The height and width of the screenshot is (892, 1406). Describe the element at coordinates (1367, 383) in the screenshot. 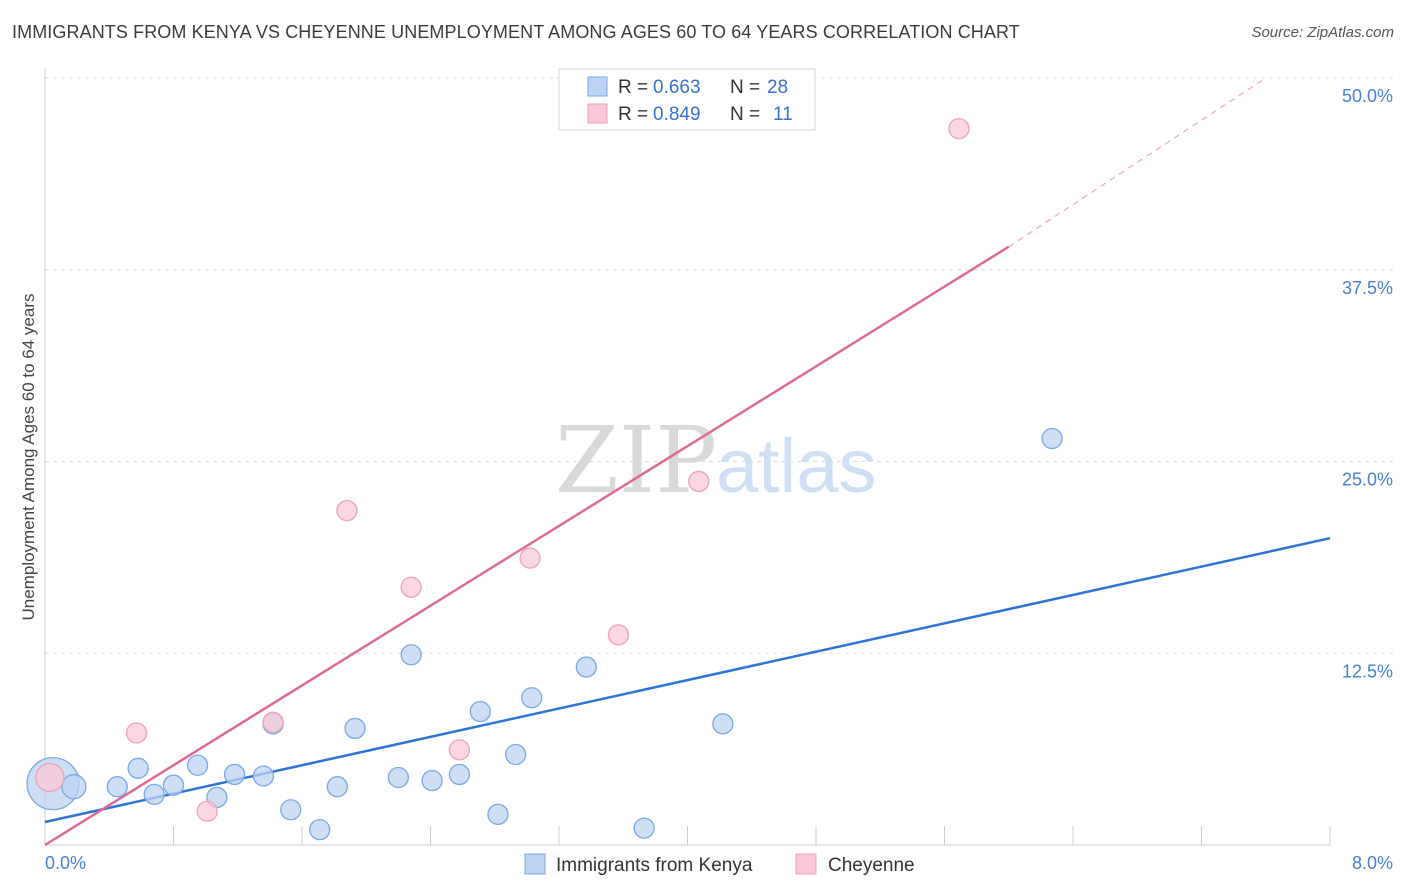

I see `y-tick-labels: 12.5% 25.0% 37.5% 50.0%` at that location.